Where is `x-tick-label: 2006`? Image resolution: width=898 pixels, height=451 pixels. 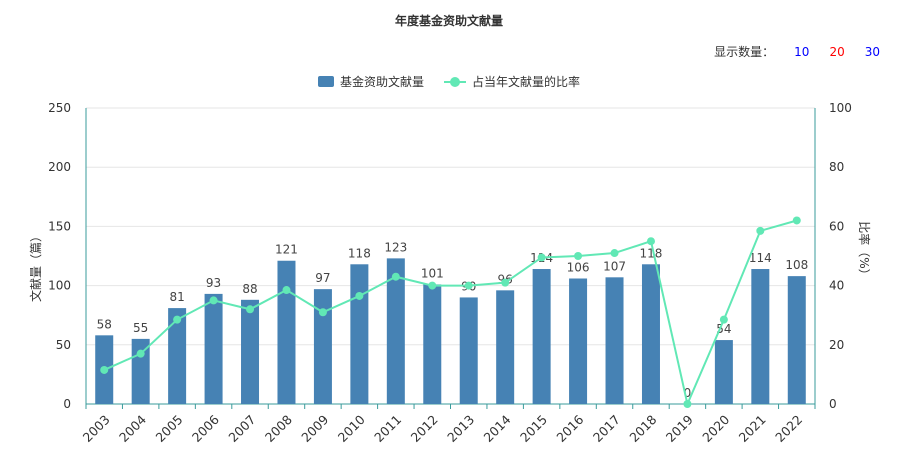
x-tick-label: 2006 is located at coordinates (205, 428).